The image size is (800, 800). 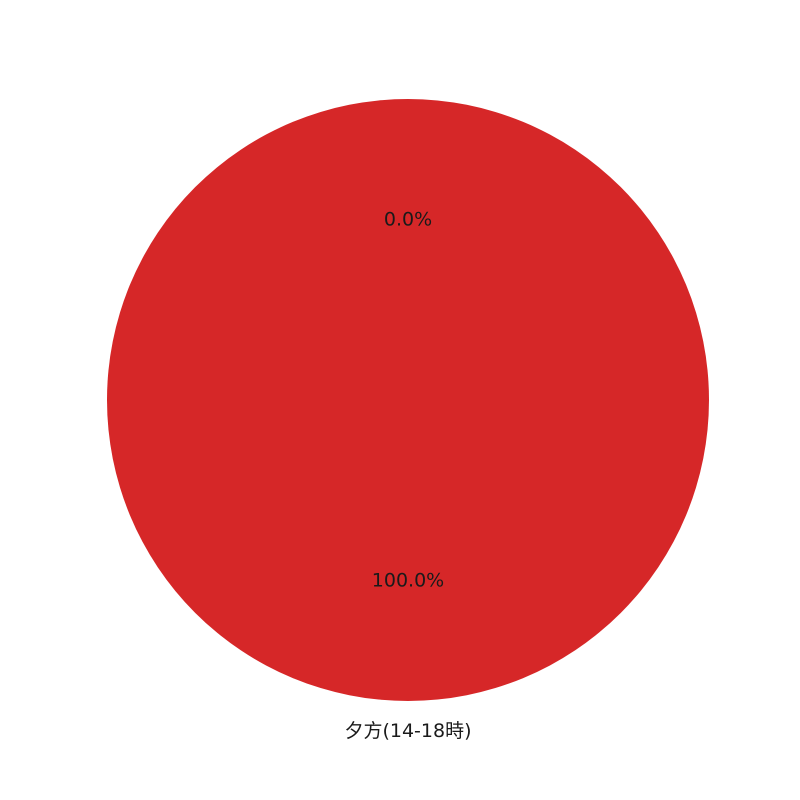 I want to click on pie-labels: 0.0% 100.0% 夕方(14-18時), so click(x=407, y=475).